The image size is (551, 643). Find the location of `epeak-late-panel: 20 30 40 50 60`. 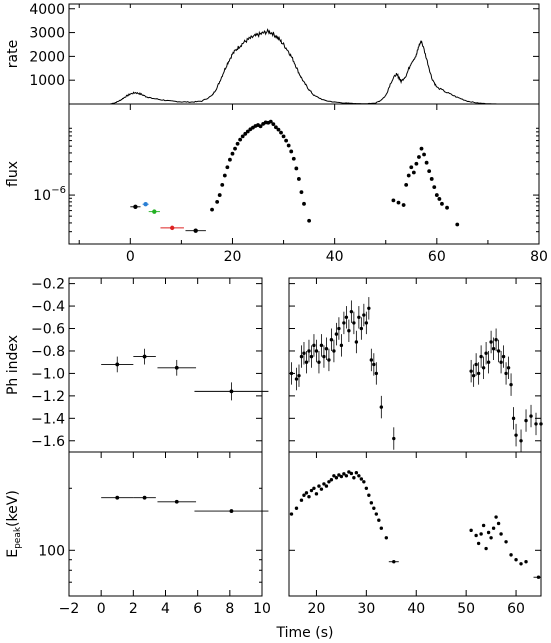

epeak-late-panel: 20 30 40 50 60 is located at coordinates (415, 534).